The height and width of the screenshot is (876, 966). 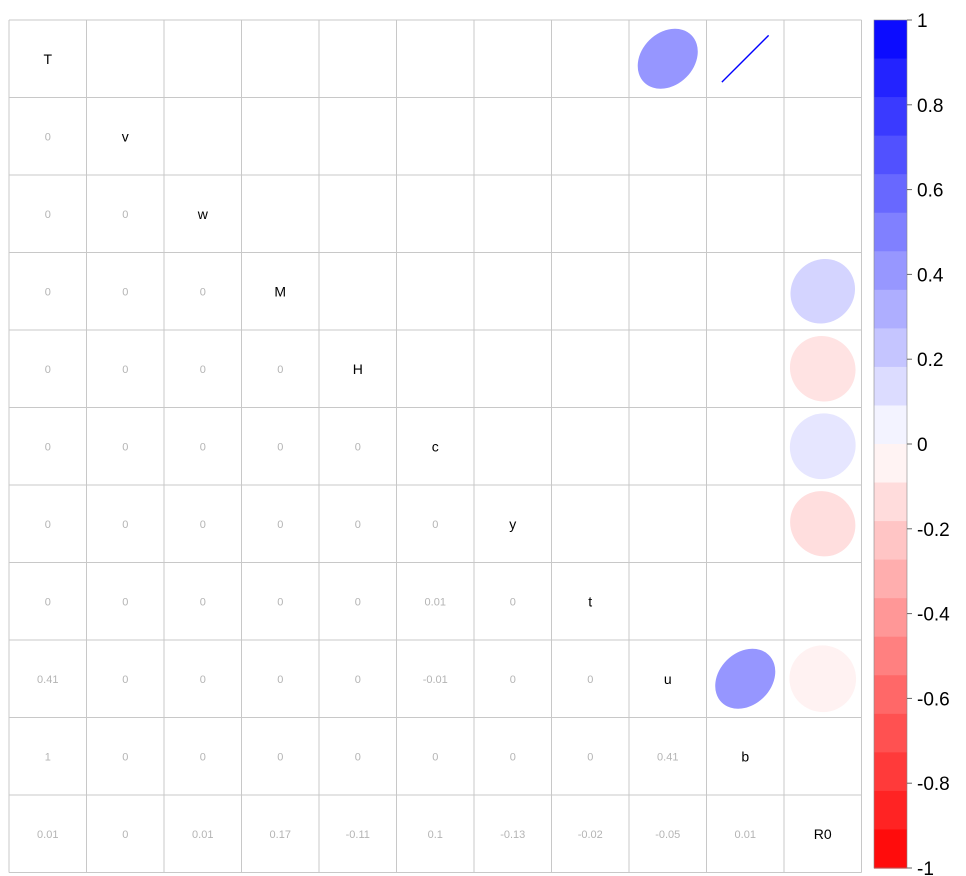 I want to click on variable-label: R0, so click(x=823, y=834).